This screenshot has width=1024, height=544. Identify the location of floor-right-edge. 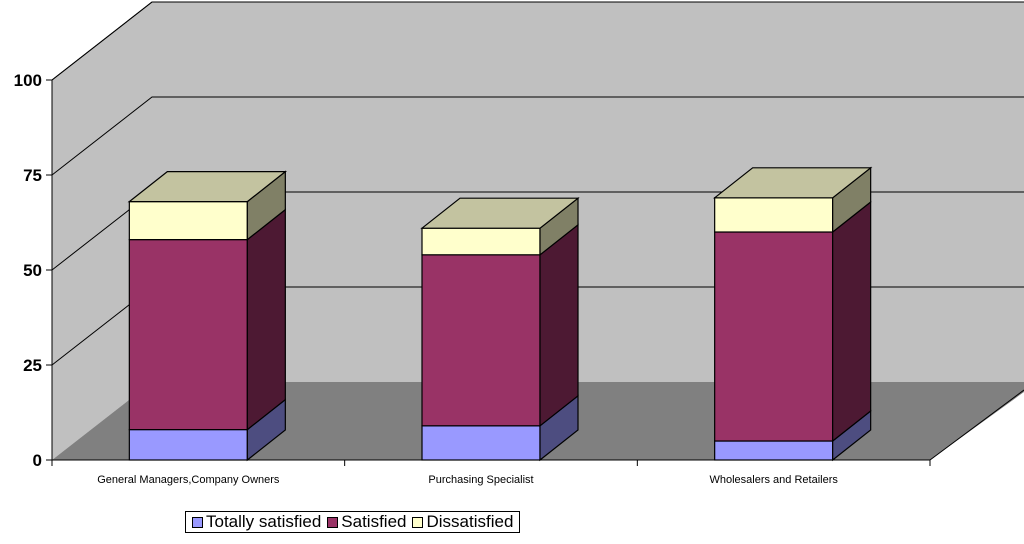
(976, 425).